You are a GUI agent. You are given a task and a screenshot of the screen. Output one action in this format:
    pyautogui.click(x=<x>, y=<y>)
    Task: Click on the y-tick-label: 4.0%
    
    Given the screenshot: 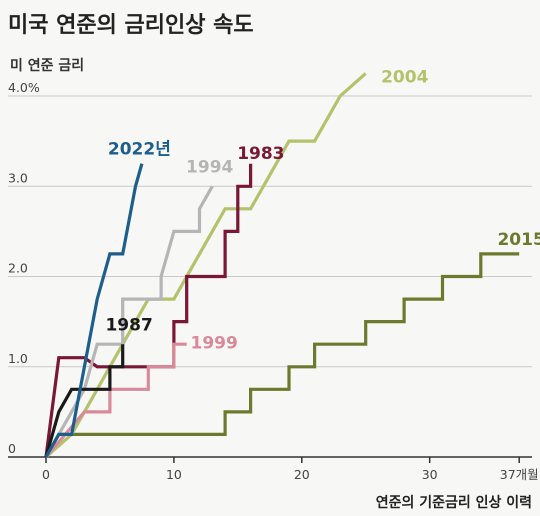 What is the action you would take?
    pyautogui.click(x=24, y=87)
    